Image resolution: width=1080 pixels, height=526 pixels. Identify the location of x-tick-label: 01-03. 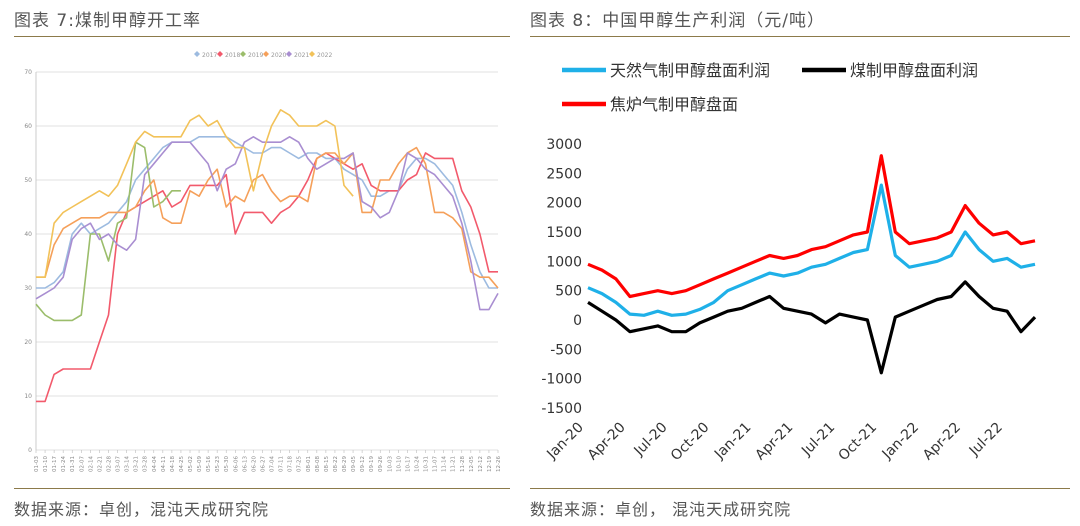
(37, 464).